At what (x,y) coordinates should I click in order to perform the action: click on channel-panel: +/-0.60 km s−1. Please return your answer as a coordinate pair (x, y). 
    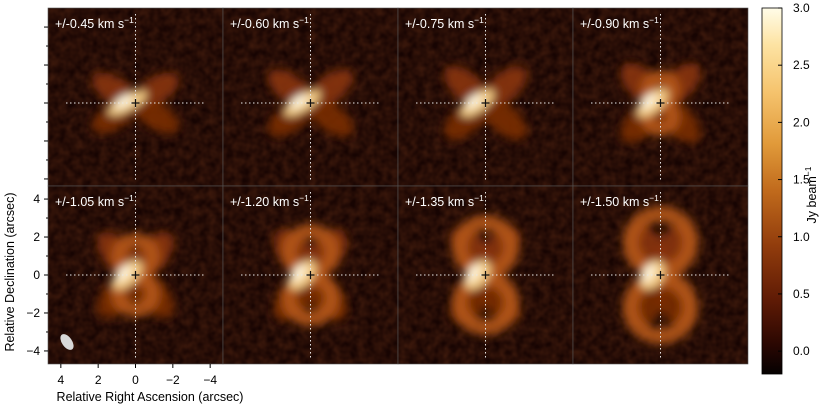
    Looking at the image, I should click on (310, 97).